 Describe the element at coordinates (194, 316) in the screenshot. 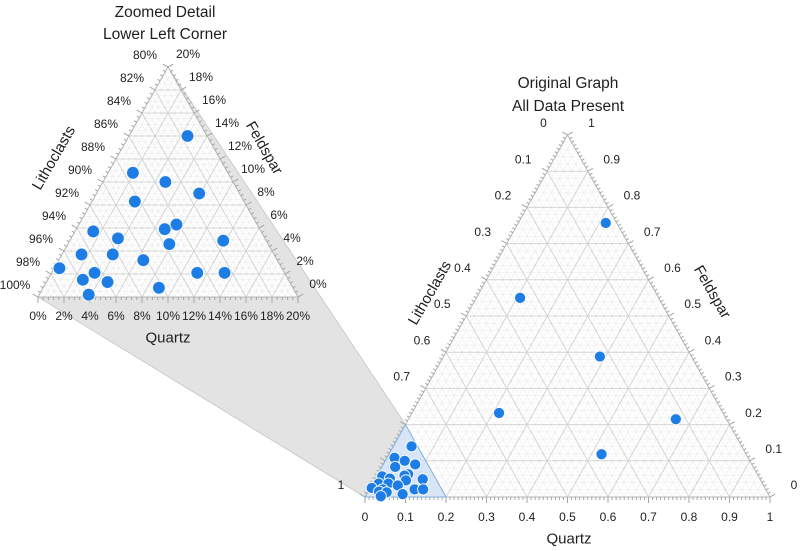

I see `tick-label: 12%` at that location.